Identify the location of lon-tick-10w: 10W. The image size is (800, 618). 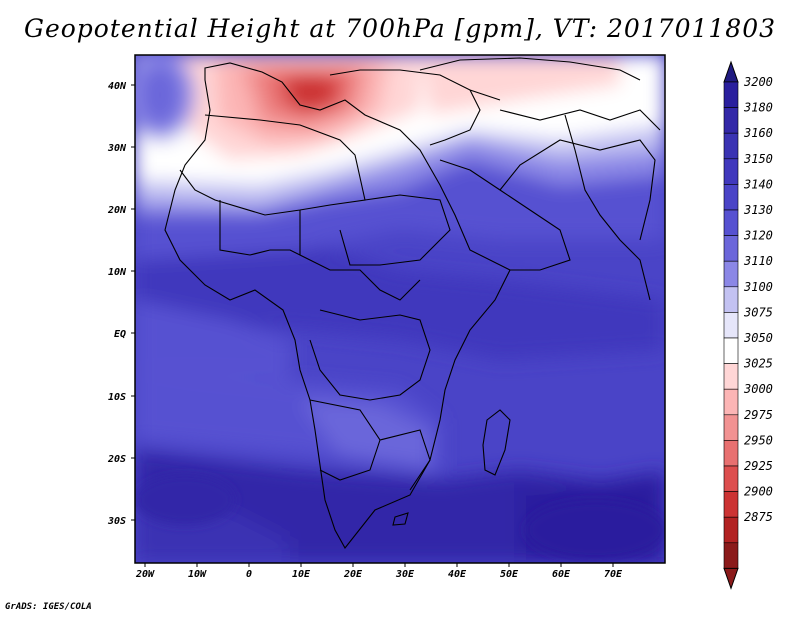
(197, 571).